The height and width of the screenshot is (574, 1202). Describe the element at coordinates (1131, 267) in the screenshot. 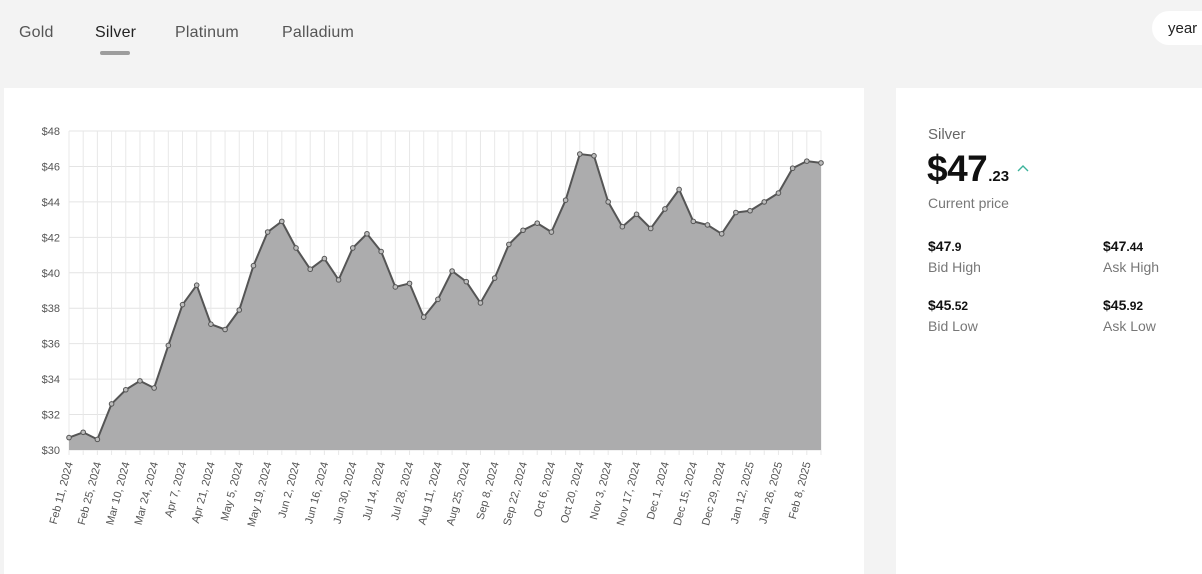

I see `ask-high-label: Ask High` at that location.